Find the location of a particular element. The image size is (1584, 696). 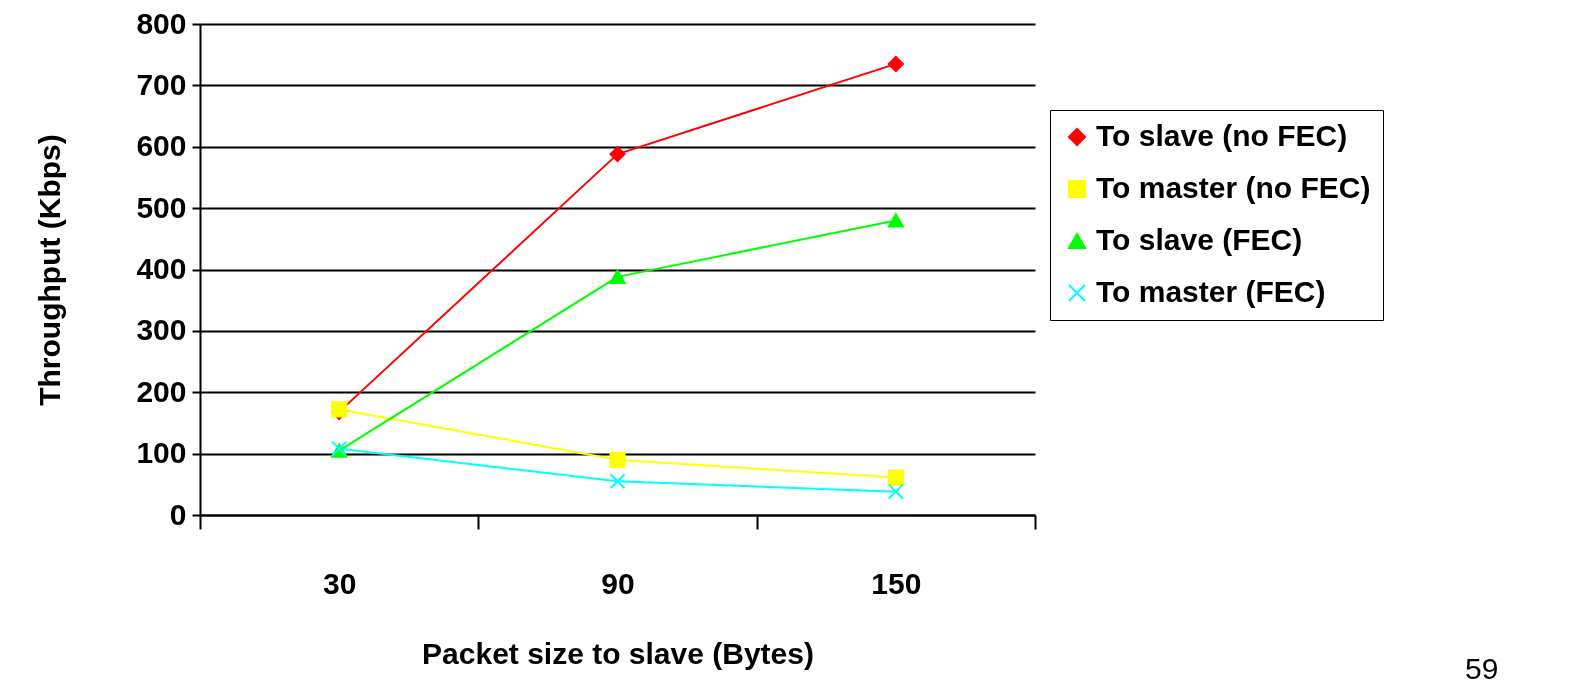

y-tick-label: 0 is located at coordinates (178, 514).